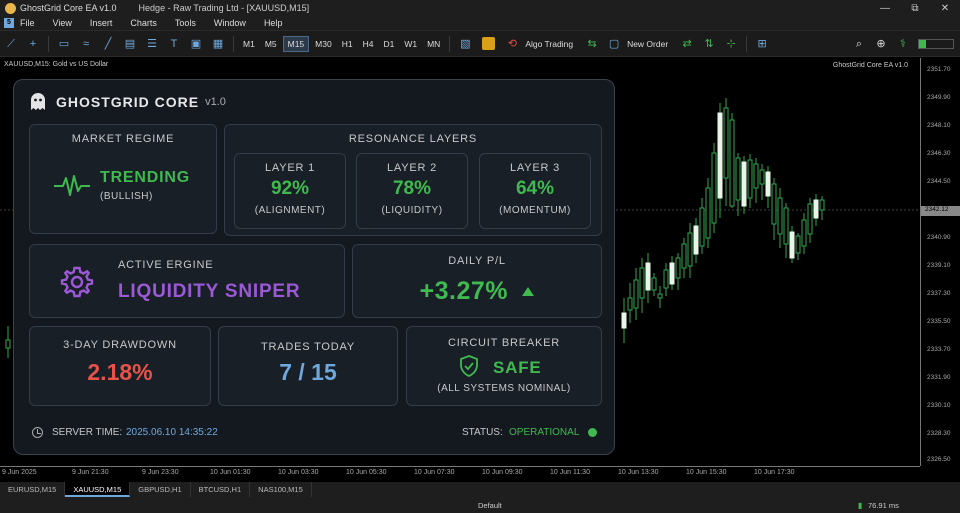 Image resolution: width=960 pixels, height=513 pixels. I want to click on signal-bars-icon: ▮, so click(860, 505).